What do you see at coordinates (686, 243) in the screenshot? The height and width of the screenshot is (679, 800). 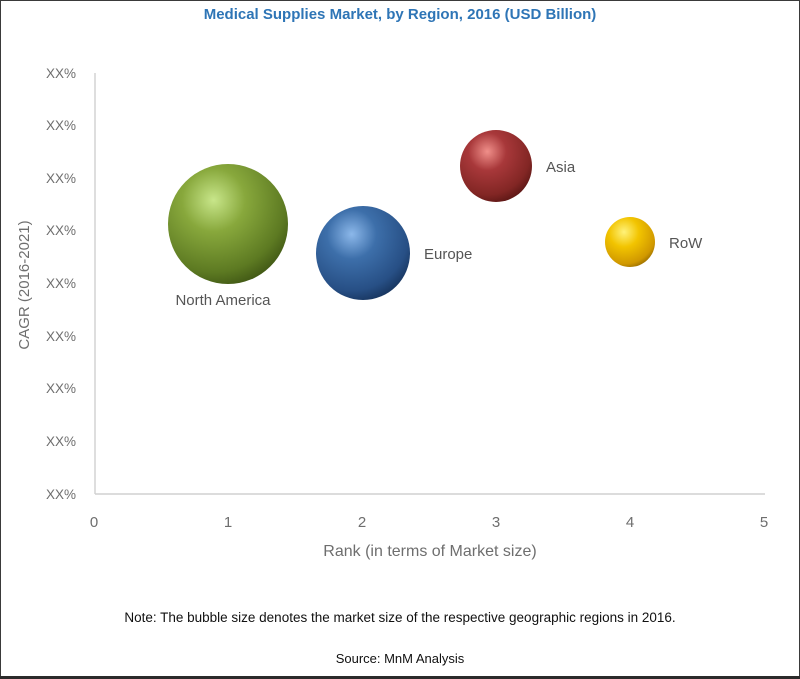 I see `label-row: RoW` at bounding box center [686, 243].